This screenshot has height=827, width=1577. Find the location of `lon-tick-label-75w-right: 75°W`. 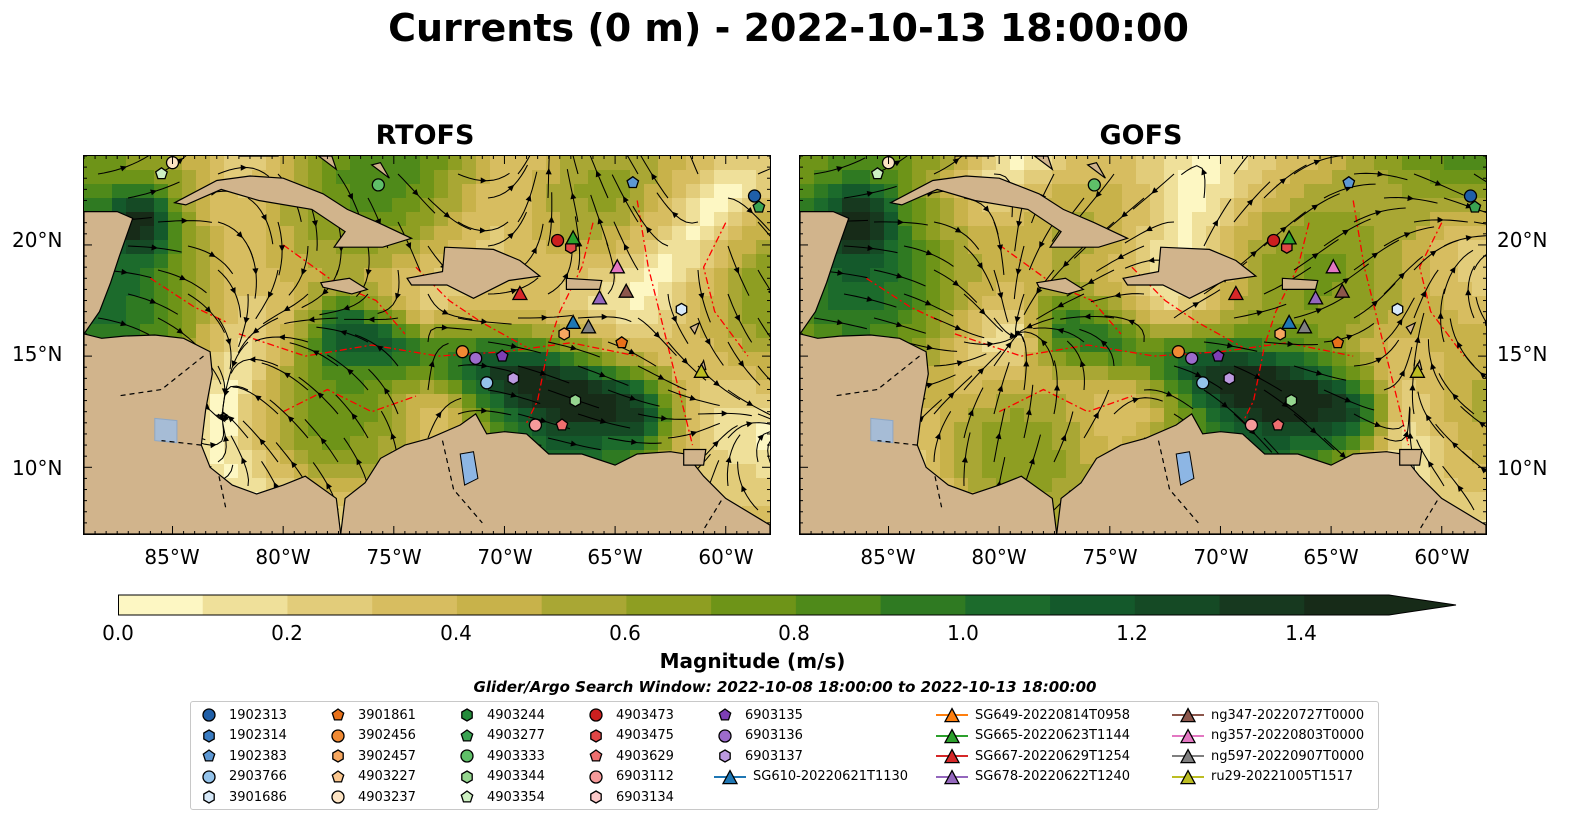

lon-tick-label-75w-right: 75°W is located at coordinates (1110, 557).